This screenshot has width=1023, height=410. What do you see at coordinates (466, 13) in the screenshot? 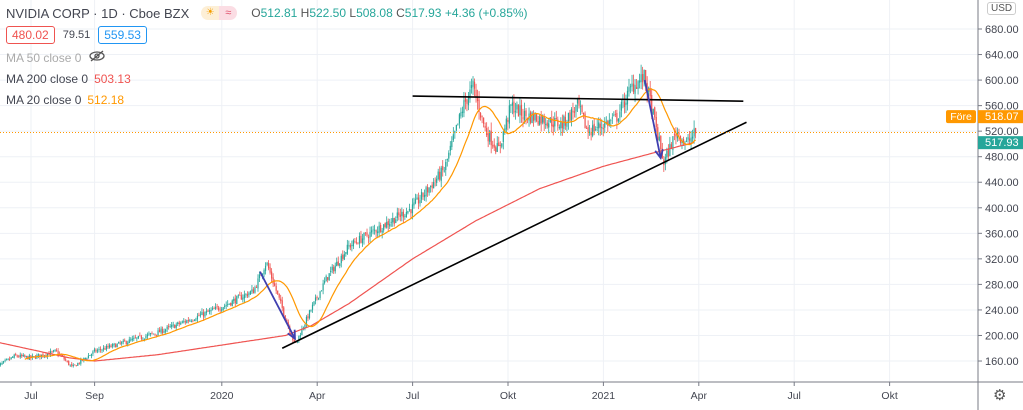
I see `close-value: 517.93 +4.36 (+0.85%)` at bounding box center [466, 13].